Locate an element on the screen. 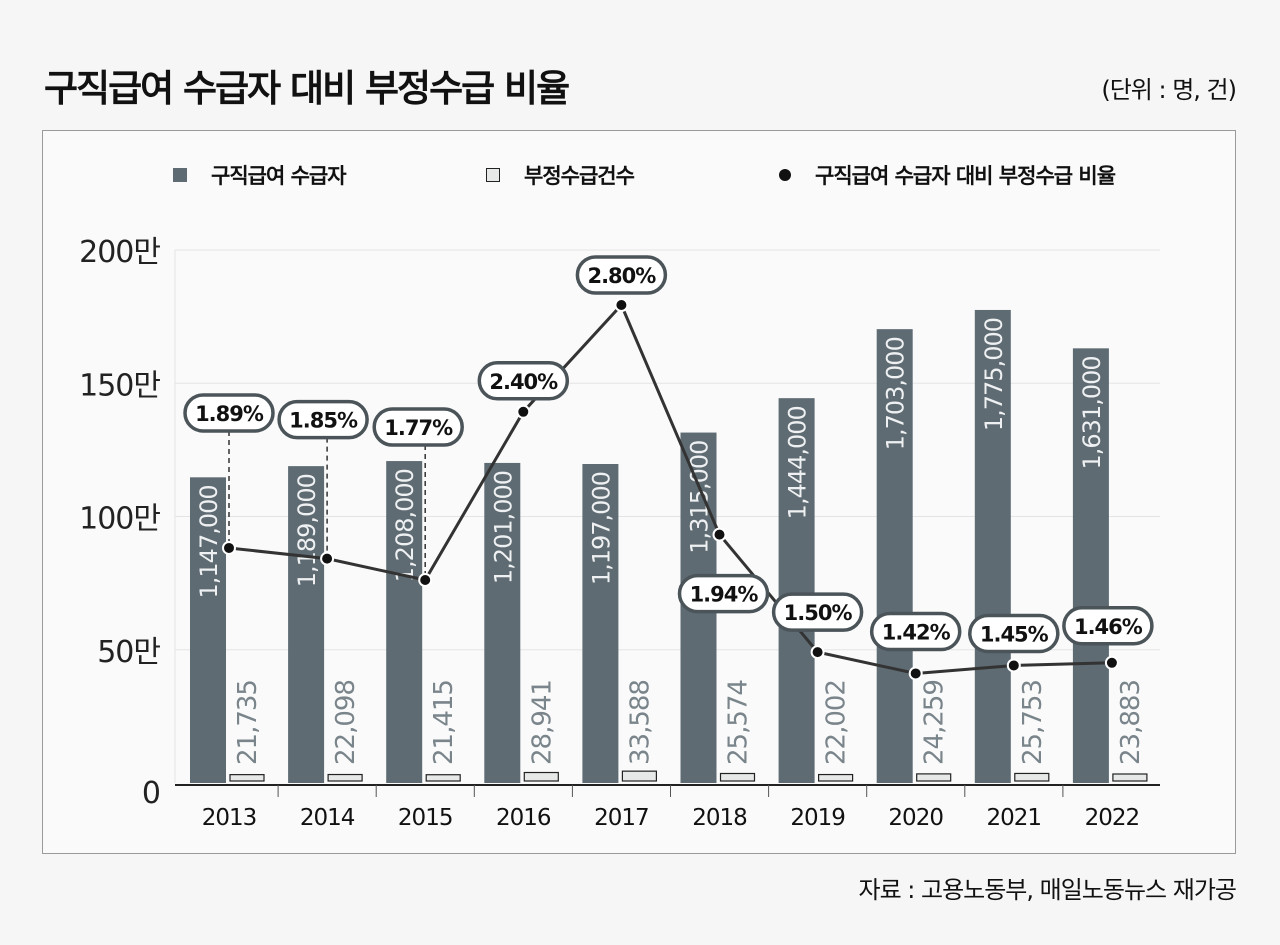 This screenshot has width=1280, height=945. fraud-value-label: 23,883 is located at coordinates (1131, 722).